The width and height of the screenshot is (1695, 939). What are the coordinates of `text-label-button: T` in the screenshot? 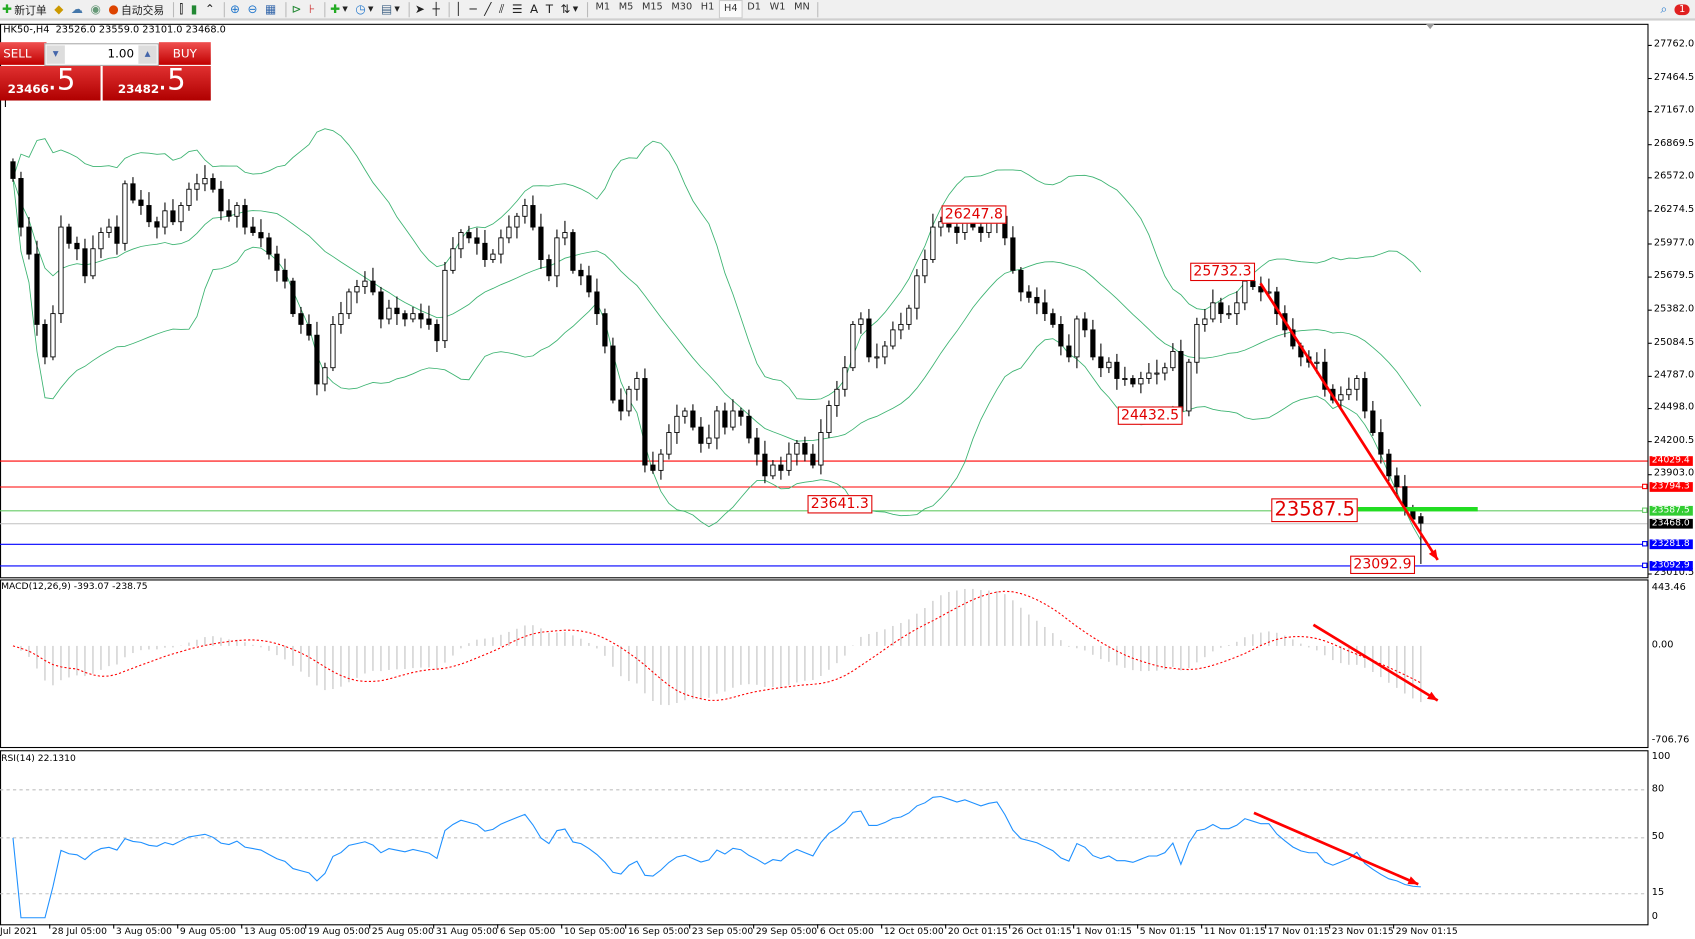 It's located at (550, 9).